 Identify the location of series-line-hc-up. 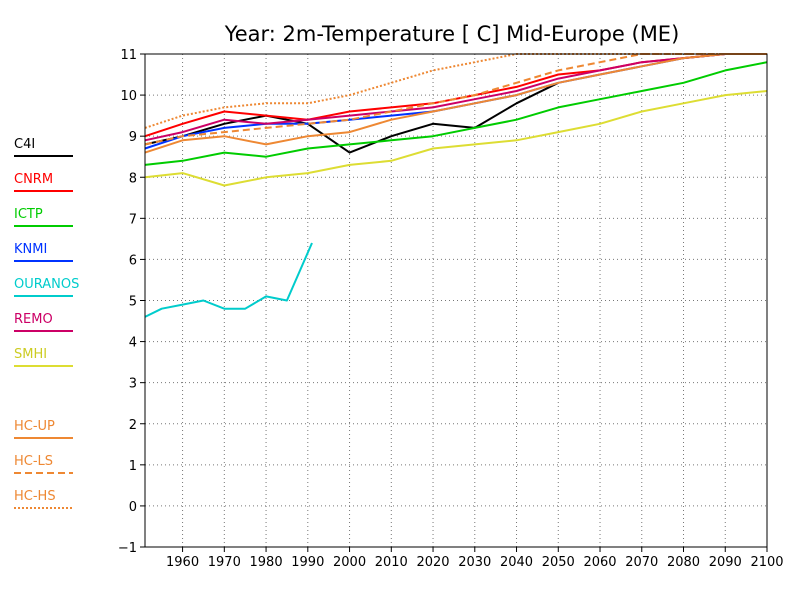
(455, 103).